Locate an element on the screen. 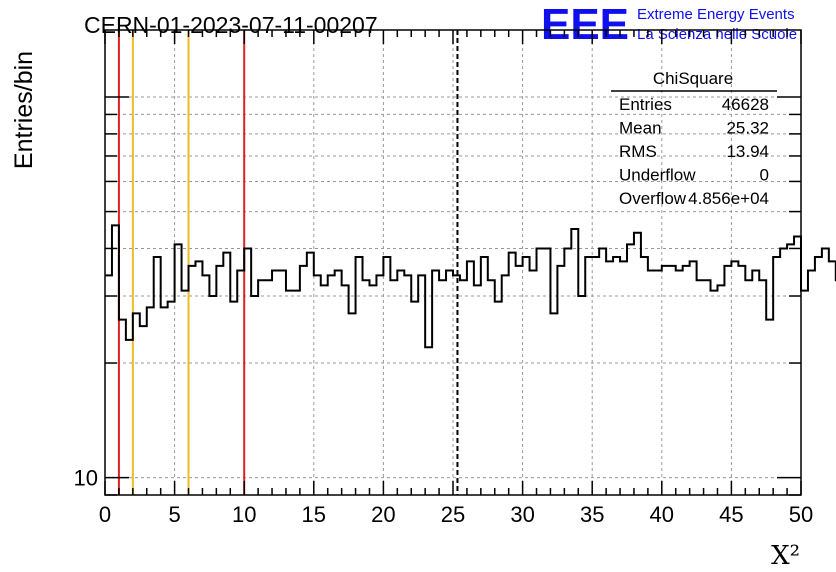  x-tick-label: 50 is located at coordinates (801, 514).